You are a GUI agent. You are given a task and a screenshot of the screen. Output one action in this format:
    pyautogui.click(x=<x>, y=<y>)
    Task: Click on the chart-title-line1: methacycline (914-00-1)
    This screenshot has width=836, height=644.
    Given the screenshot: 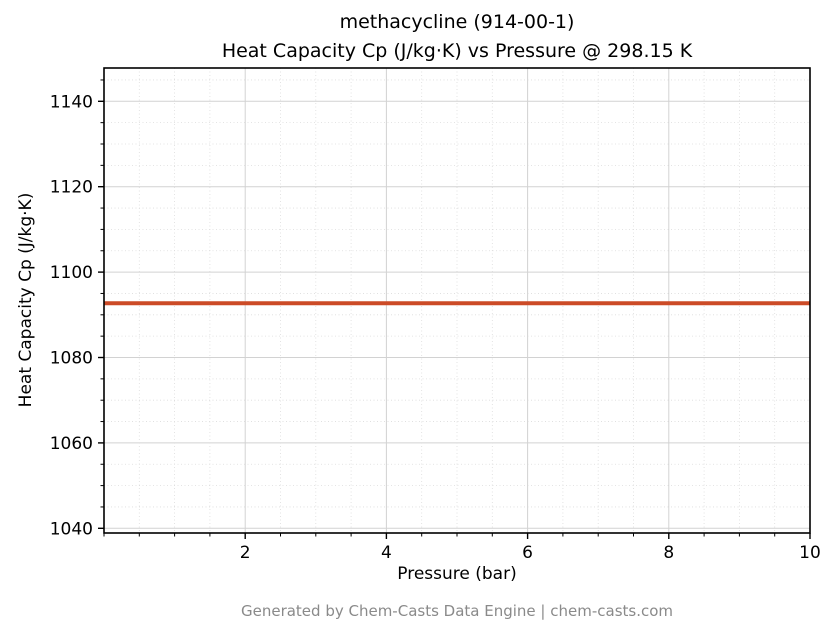 What is the action you would take?
    pyautogui.click(x=457, y=22)
    